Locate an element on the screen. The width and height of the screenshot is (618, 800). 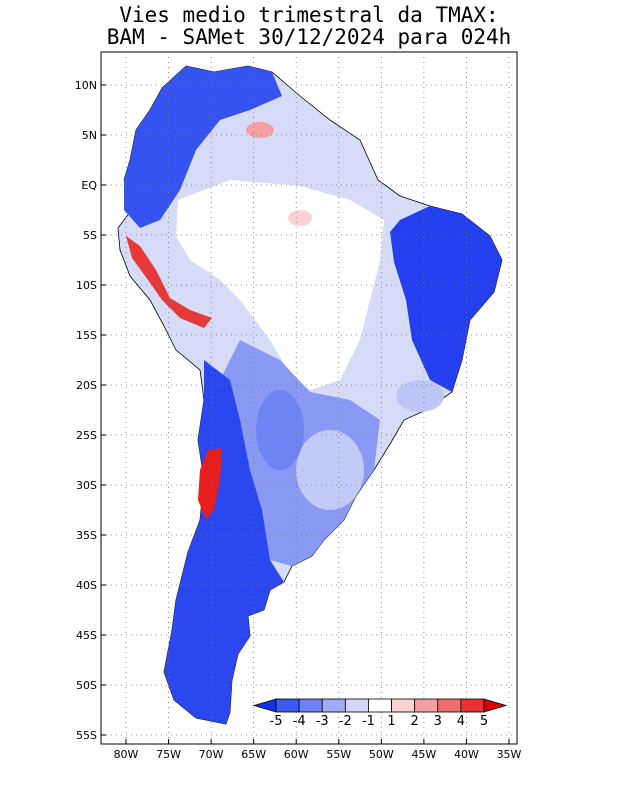
lon-tick-label: 45W is located at coordinates (423, 754).